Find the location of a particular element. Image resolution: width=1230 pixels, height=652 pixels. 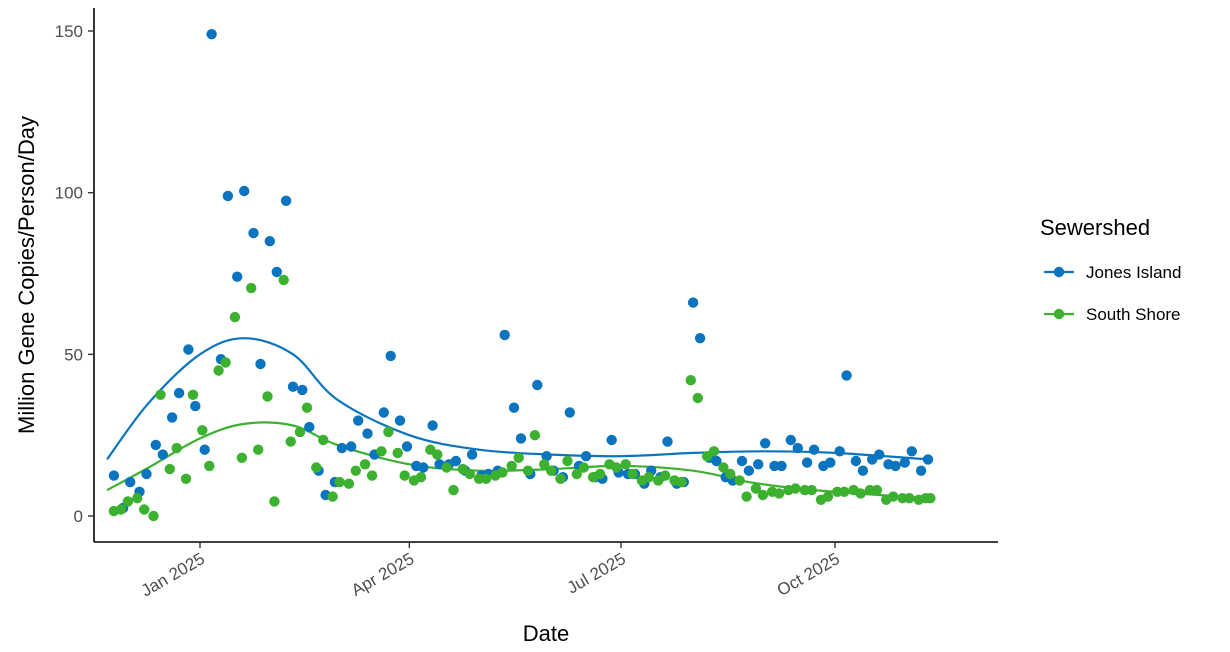

y-tick-label-1: 50 is located at coordinates (73, 354).